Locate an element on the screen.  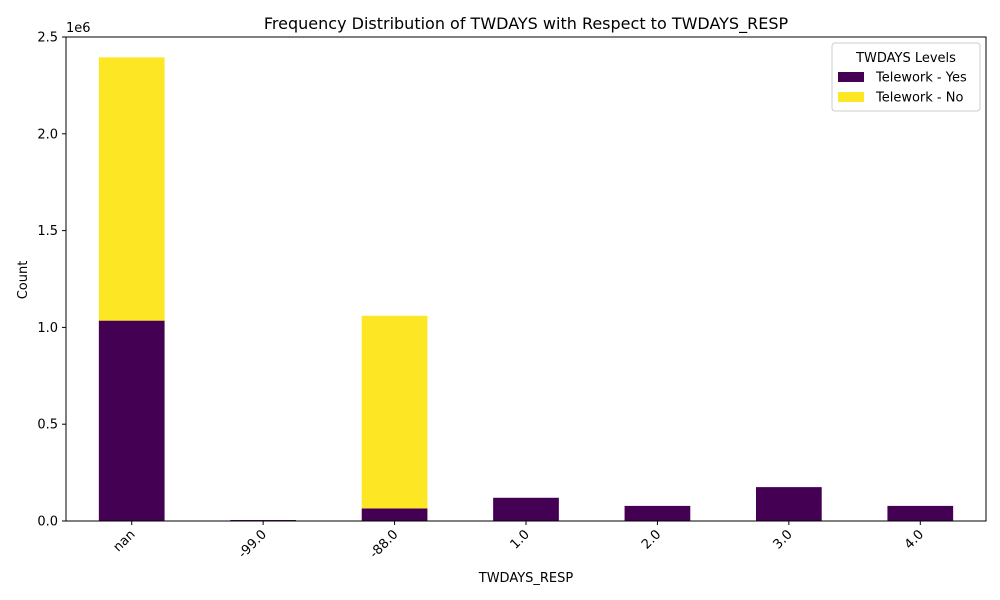
x-tick-label: 1.0 is located at coordinates (520, 539).